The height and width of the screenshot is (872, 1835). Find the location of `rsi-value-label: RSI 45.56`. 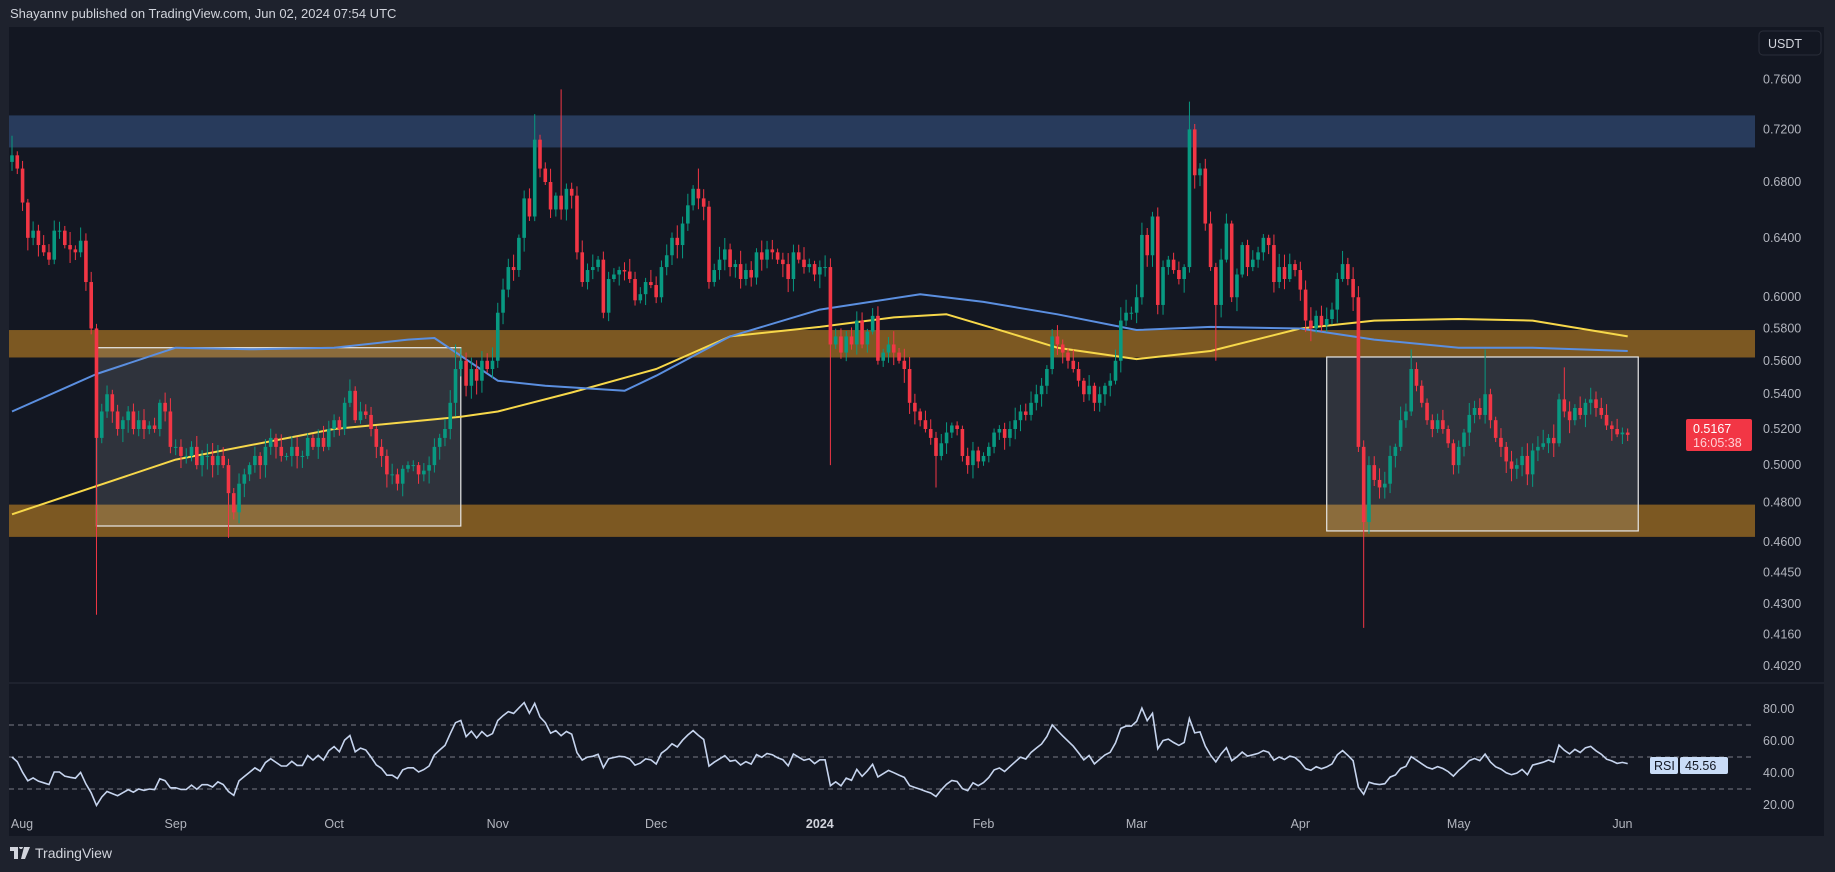

rsi-value-label: RSI 45.56 is located at coordinates (1689, 765).